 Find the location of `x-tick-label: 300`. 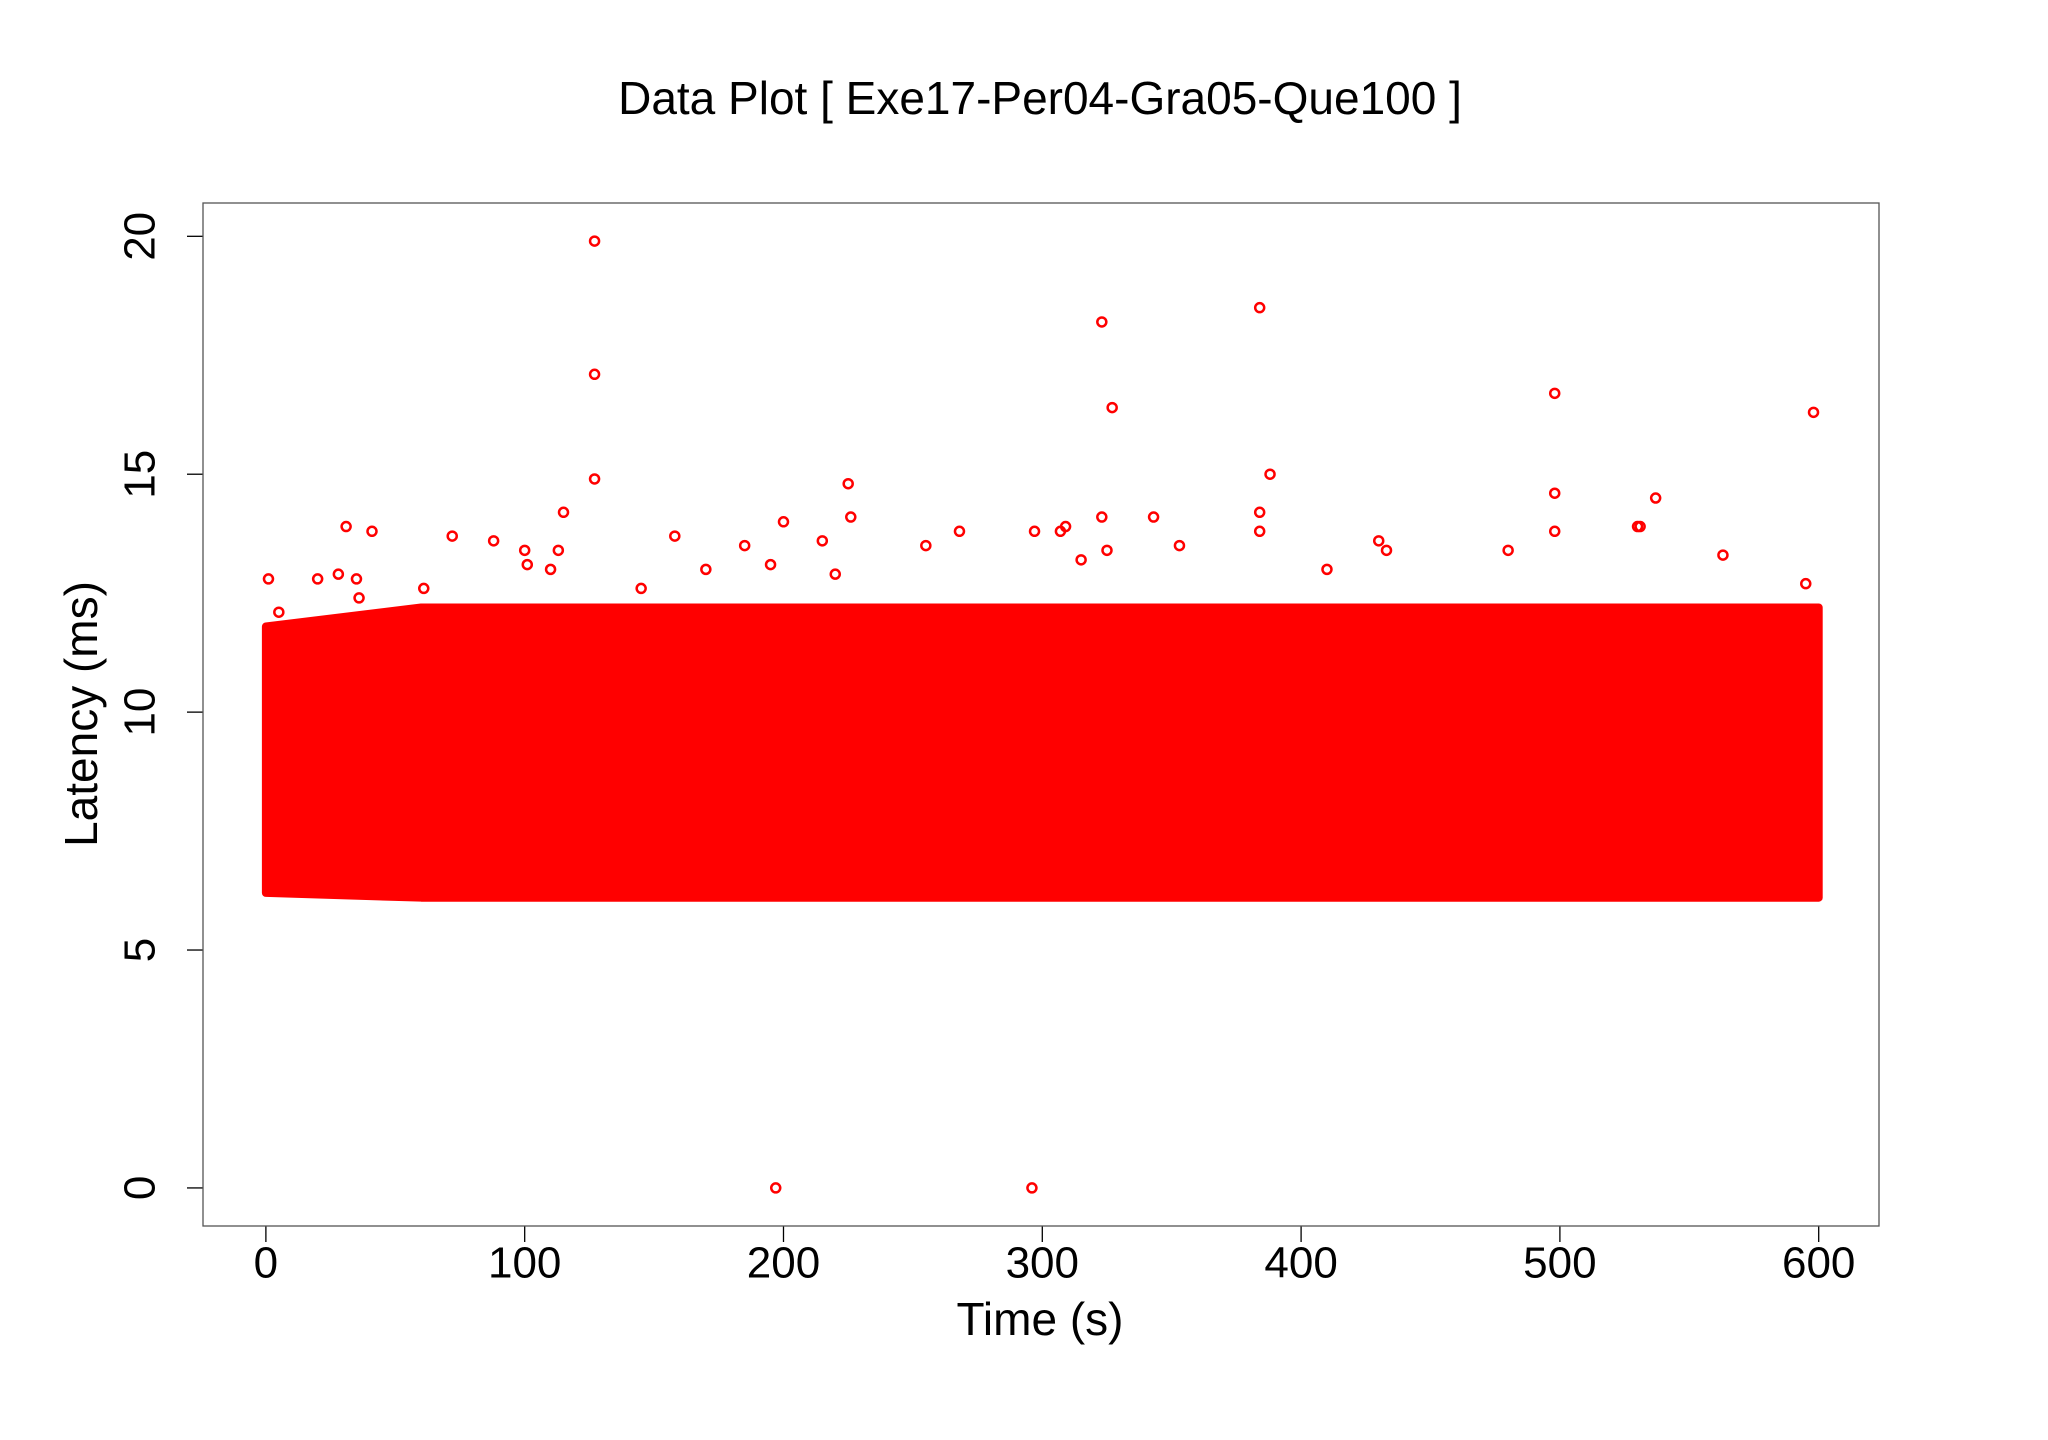

x-tick-label: 300 is located at coordinates (1042, 1263).